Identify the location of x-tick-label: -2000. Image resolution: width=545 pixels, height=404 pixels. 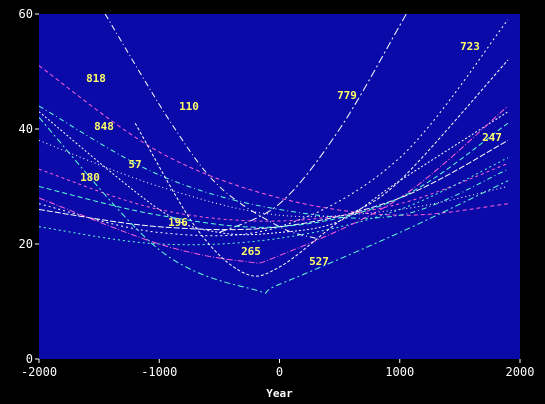
(39, 372).